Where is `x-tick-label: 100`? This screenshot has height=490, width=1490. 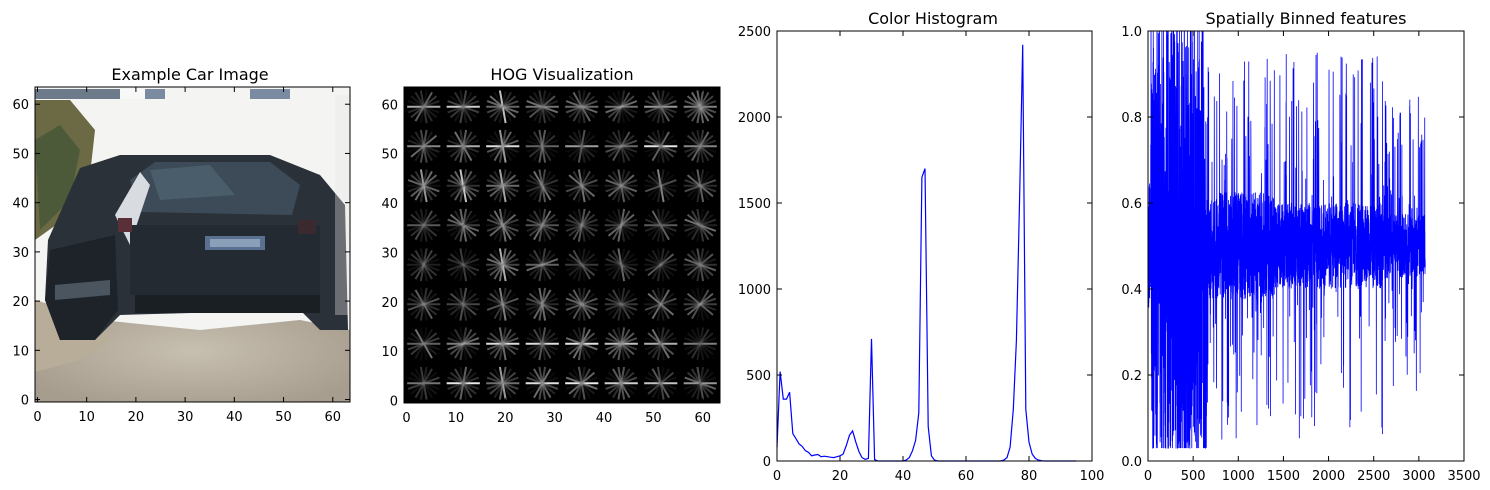
x-tick-label: 100 is located at coordinates (1092, 476).